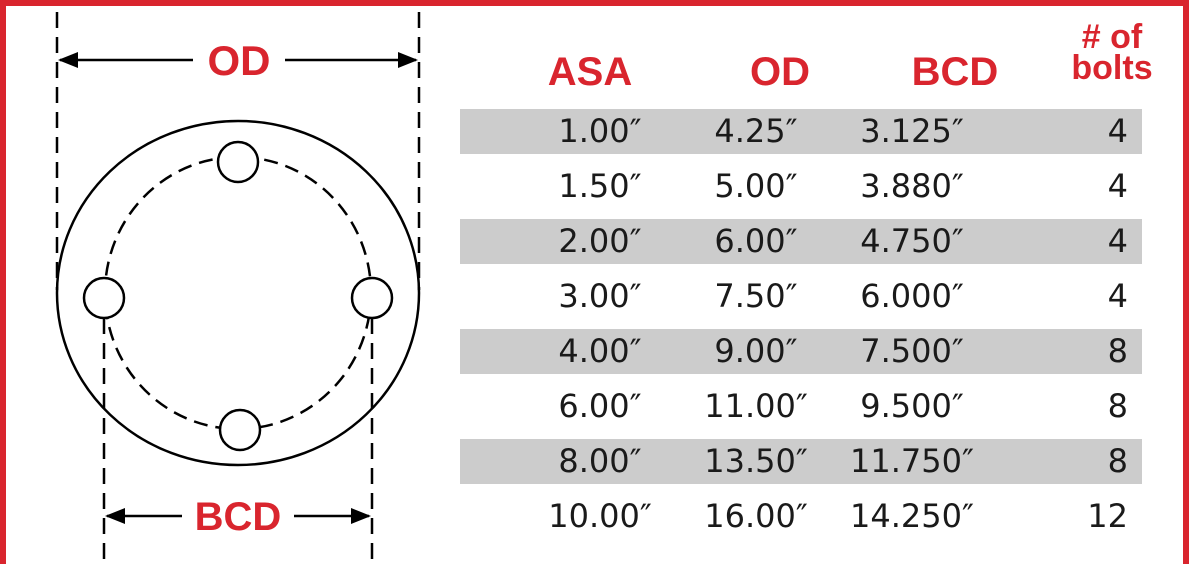 The width and height of the screenshot is (1189, 564). Describe the element at coordinates (1112, 68) in the screenshot. I see `header-bolts-line2: bolts` at that location.